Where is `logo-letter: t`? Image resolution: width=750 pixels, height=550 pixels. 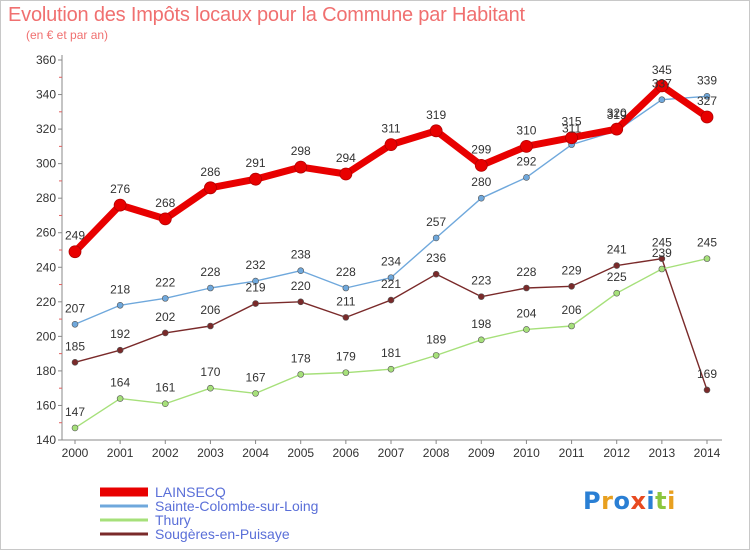 logo-letter: t is located at coordinates (661, 501).